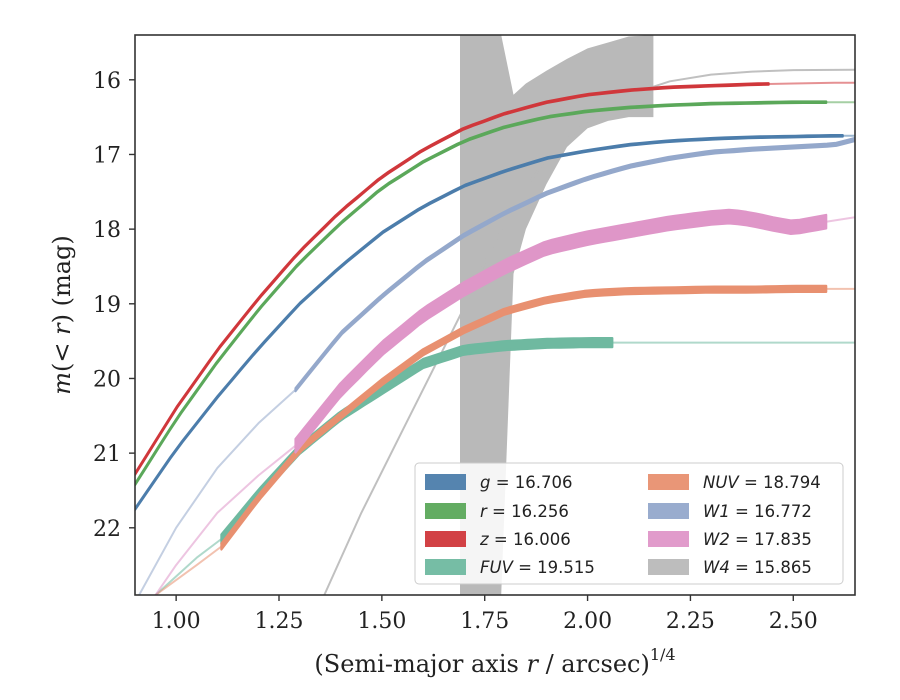 The image size is (900, 700). I want to click on legend-swatch-w2, so click(668, 539).